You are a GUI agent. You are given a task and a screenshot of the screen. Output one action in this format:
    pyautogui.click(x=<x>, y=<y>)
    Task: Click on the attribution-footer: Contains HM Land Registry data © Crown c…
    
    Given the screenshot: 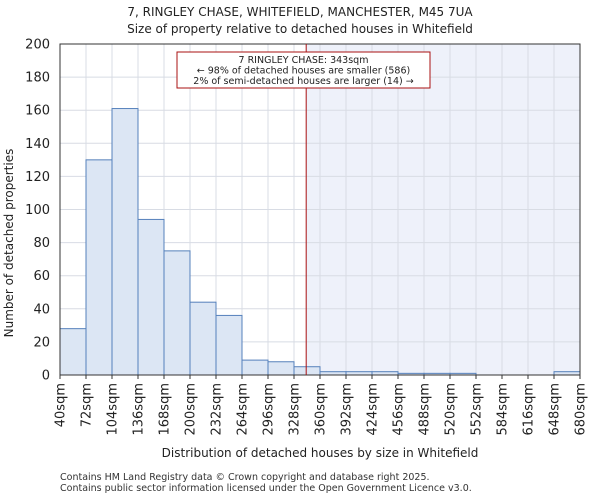 What is the action you would take?
    pyautogui.click(x=266, y=483)
    